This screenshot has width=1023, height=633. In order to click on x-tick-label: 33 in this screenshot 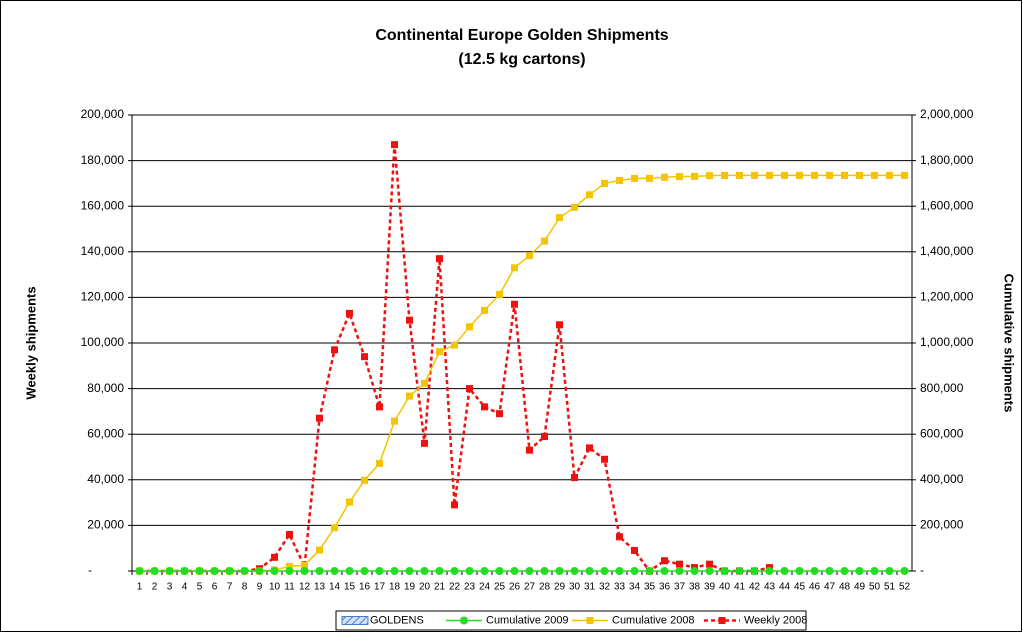, I will do `click(620, 587)`.